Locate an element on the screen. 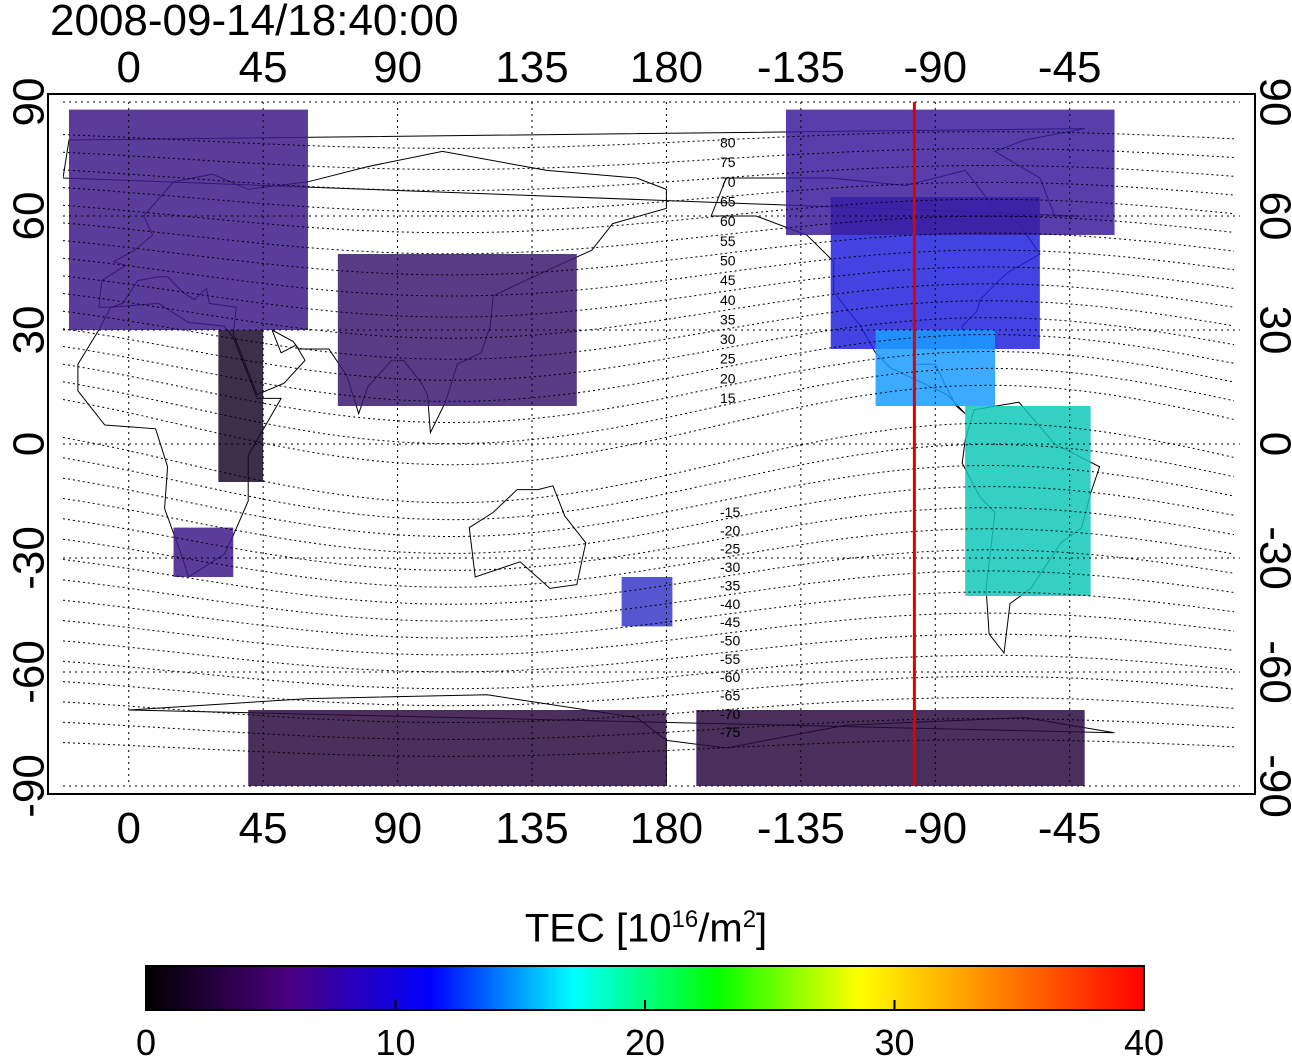 This screenshot has height=1057, width=1292. colorbar-title-unit: /m is located at coordinates (720, 928).